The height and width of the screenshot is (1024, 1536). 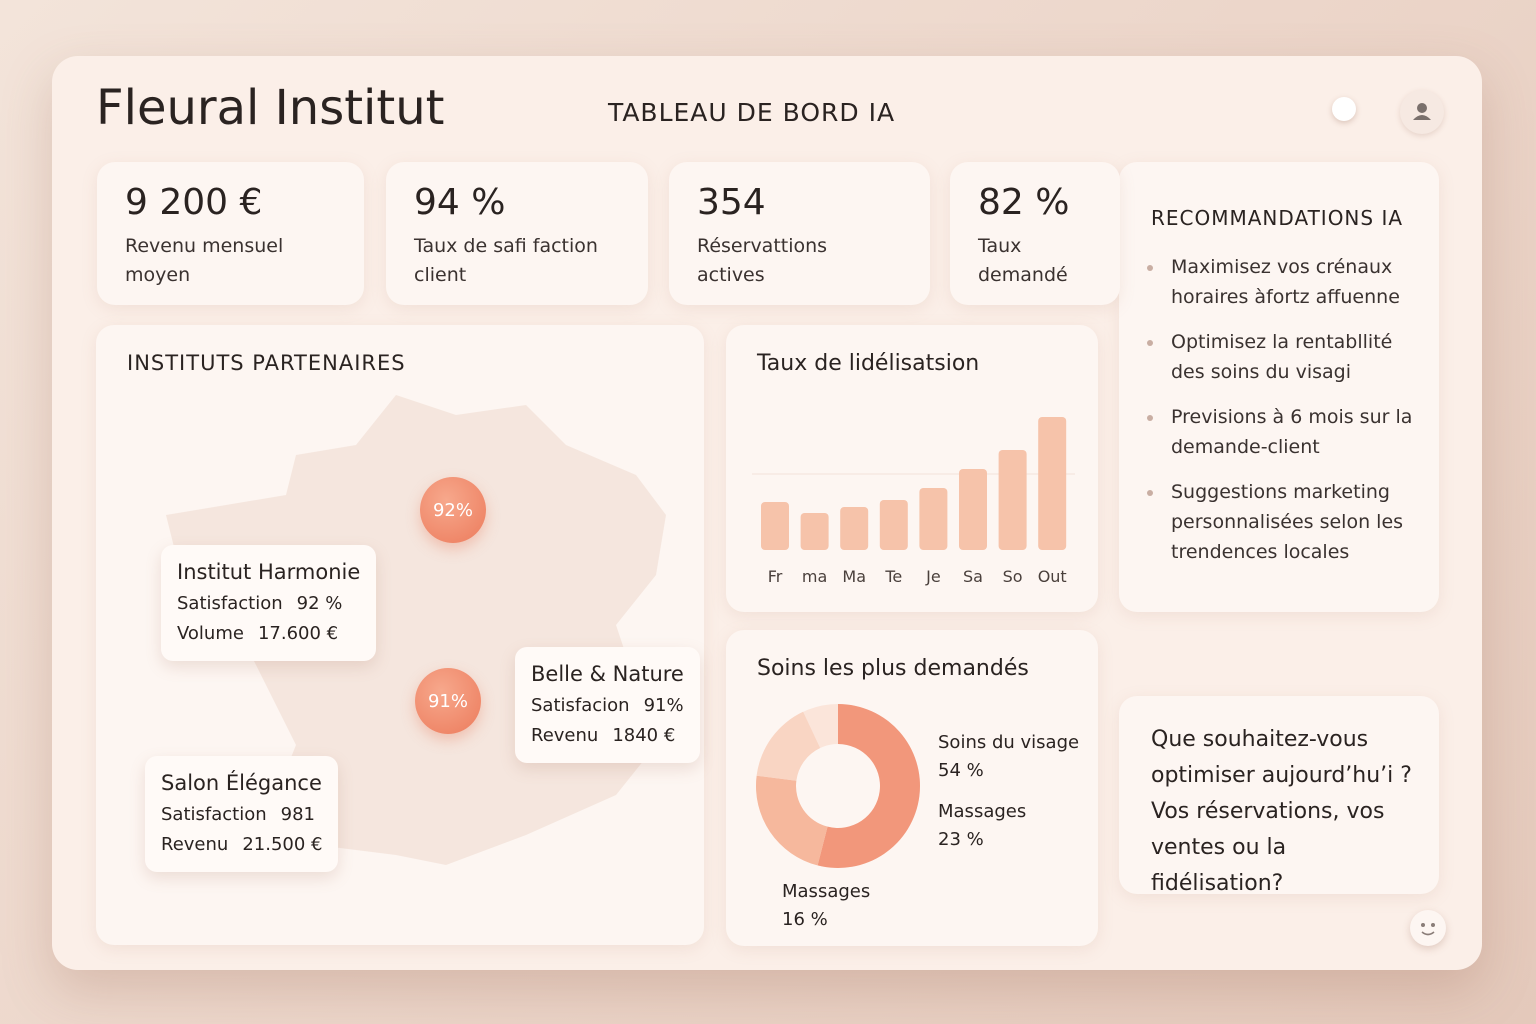 What do you see at coordinates (270, 108) in the screenshot?
I see `brand: Fleural Institut` at bounding box center [270, 108].